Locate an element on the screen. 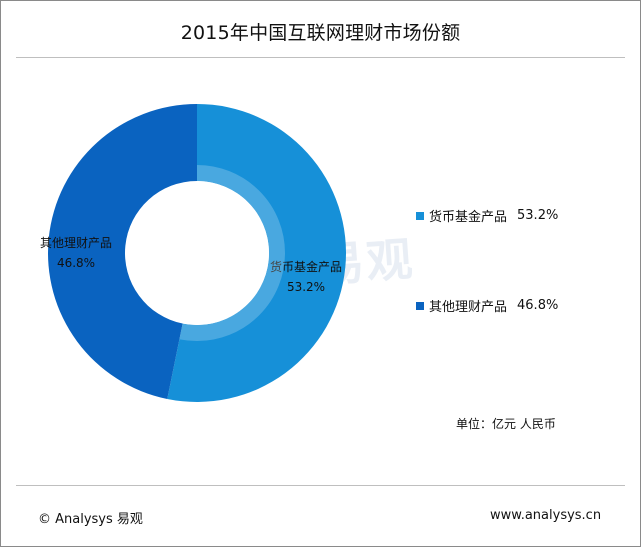  legend-label: 货币基金产品 is located at coordinates (468, 217).